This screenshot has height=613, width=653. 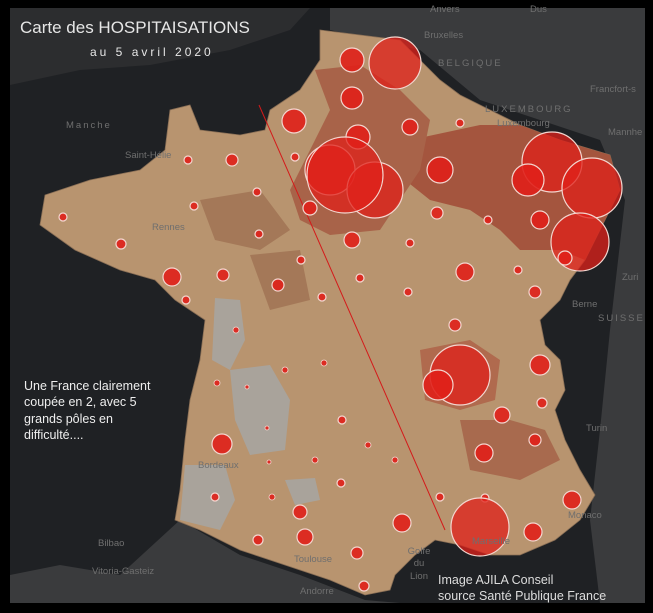 What do you see at coordinates (445, 9) in the screenshot?
I see `place-label: Anvers` at bounding box center [445, 9].